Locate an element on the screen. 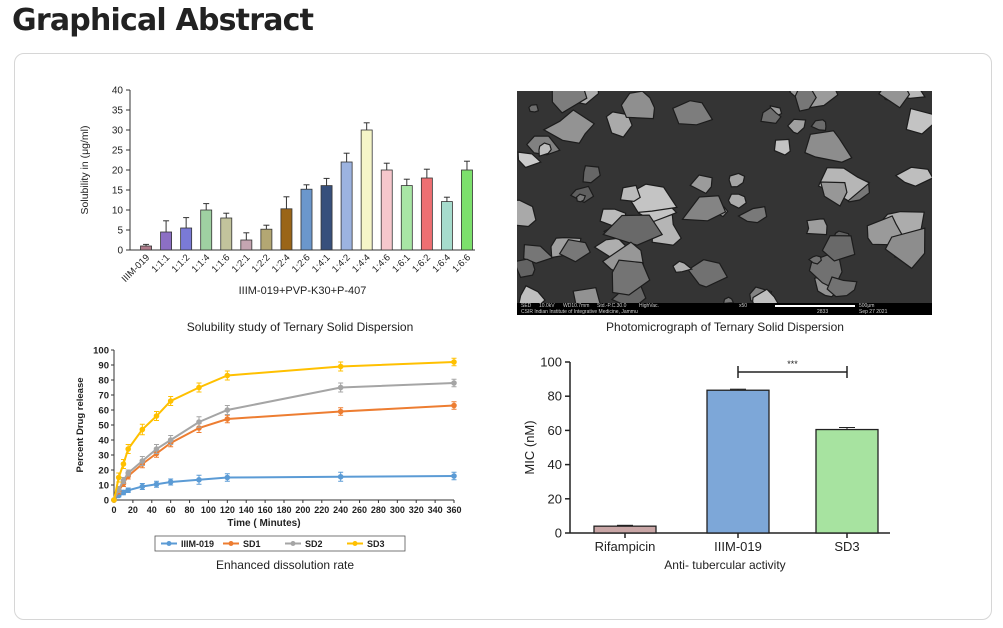 The image size is (1003, 628). x-tick-label: 160 is located at coordinates (265, 510).